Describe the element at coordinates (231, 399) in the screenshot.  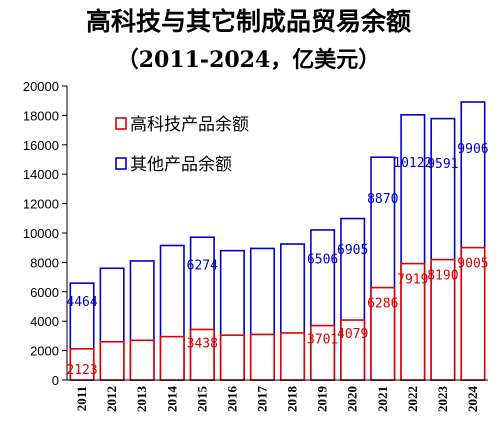
I see `x-tick-label: 2016` at that location.